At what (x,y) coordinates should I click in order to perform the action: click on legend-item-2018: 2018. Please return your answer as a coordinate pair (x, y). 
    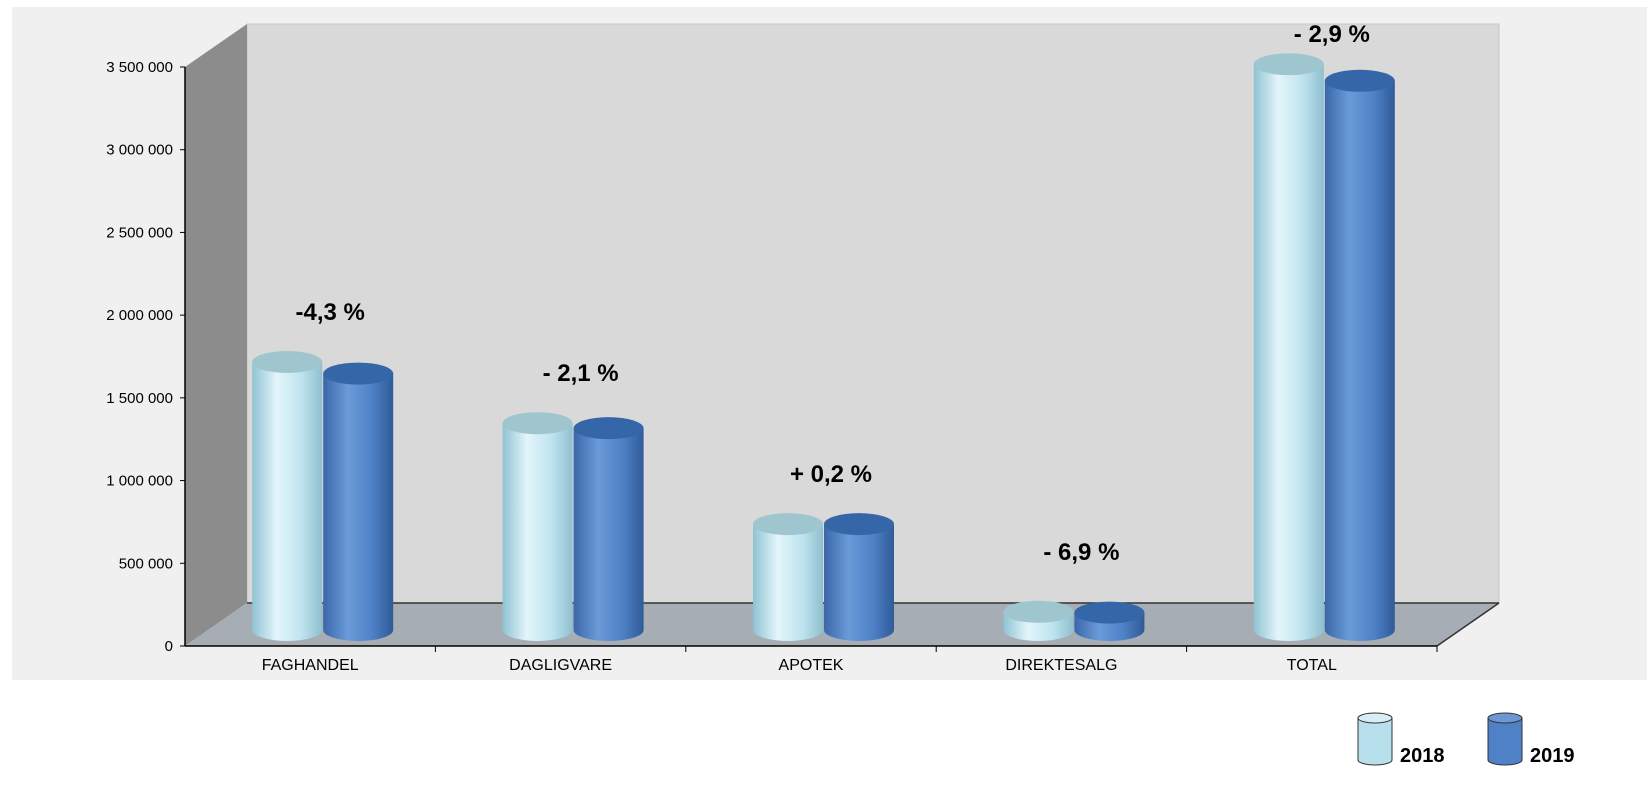
    Looking at the image, I should click on (1401, 739).